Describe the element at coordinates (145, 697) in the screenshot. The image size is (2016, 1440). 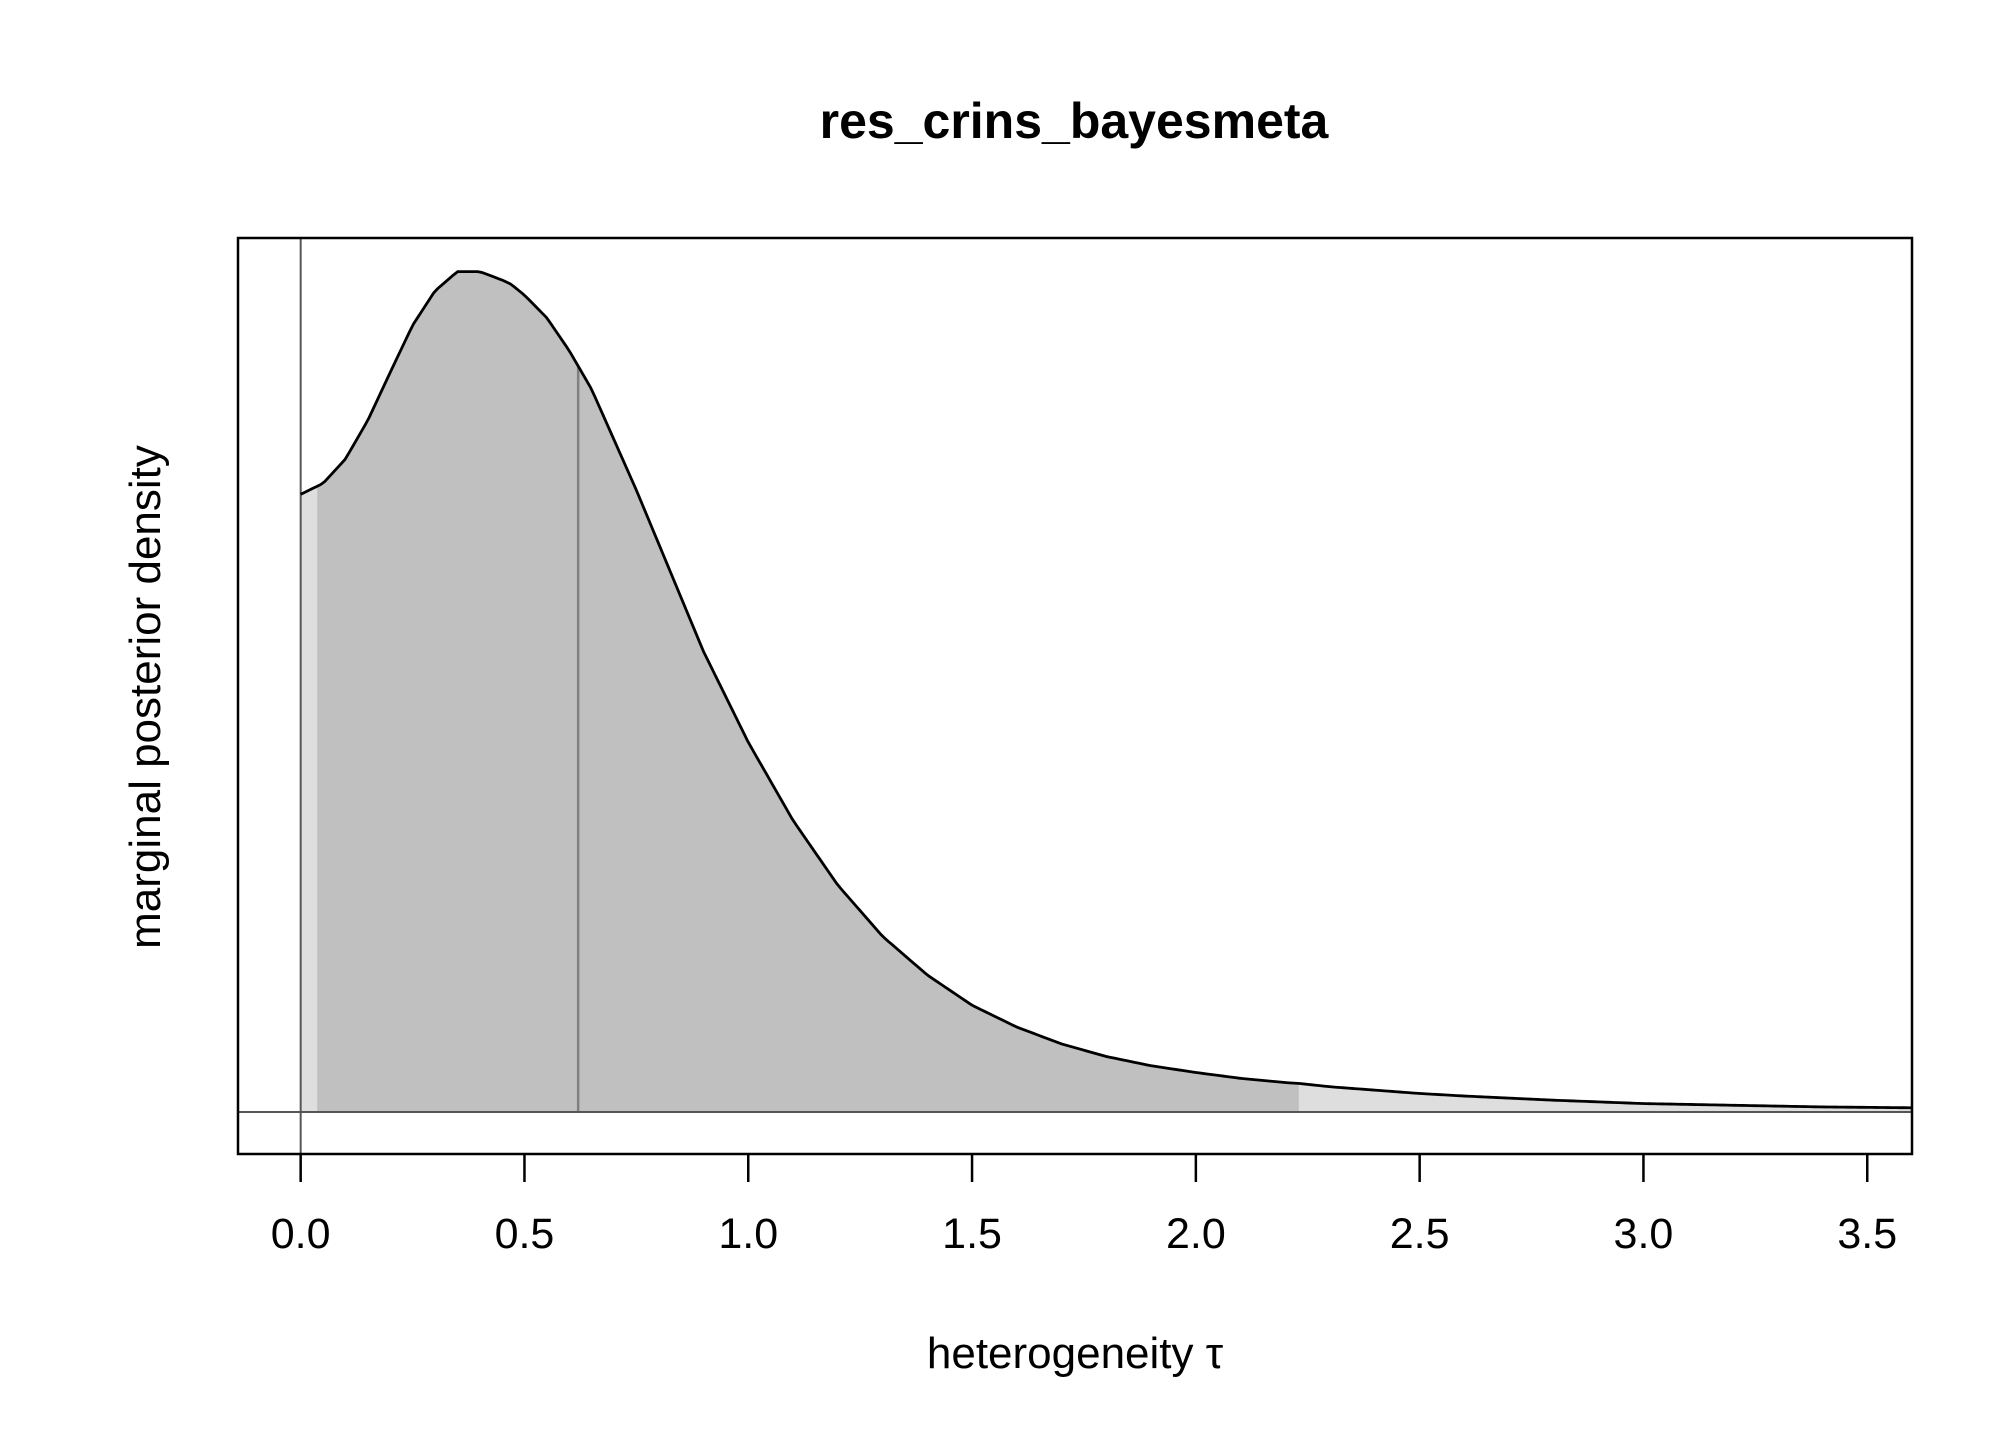
I see `y-axis-label: marginal posterior density` at that location.